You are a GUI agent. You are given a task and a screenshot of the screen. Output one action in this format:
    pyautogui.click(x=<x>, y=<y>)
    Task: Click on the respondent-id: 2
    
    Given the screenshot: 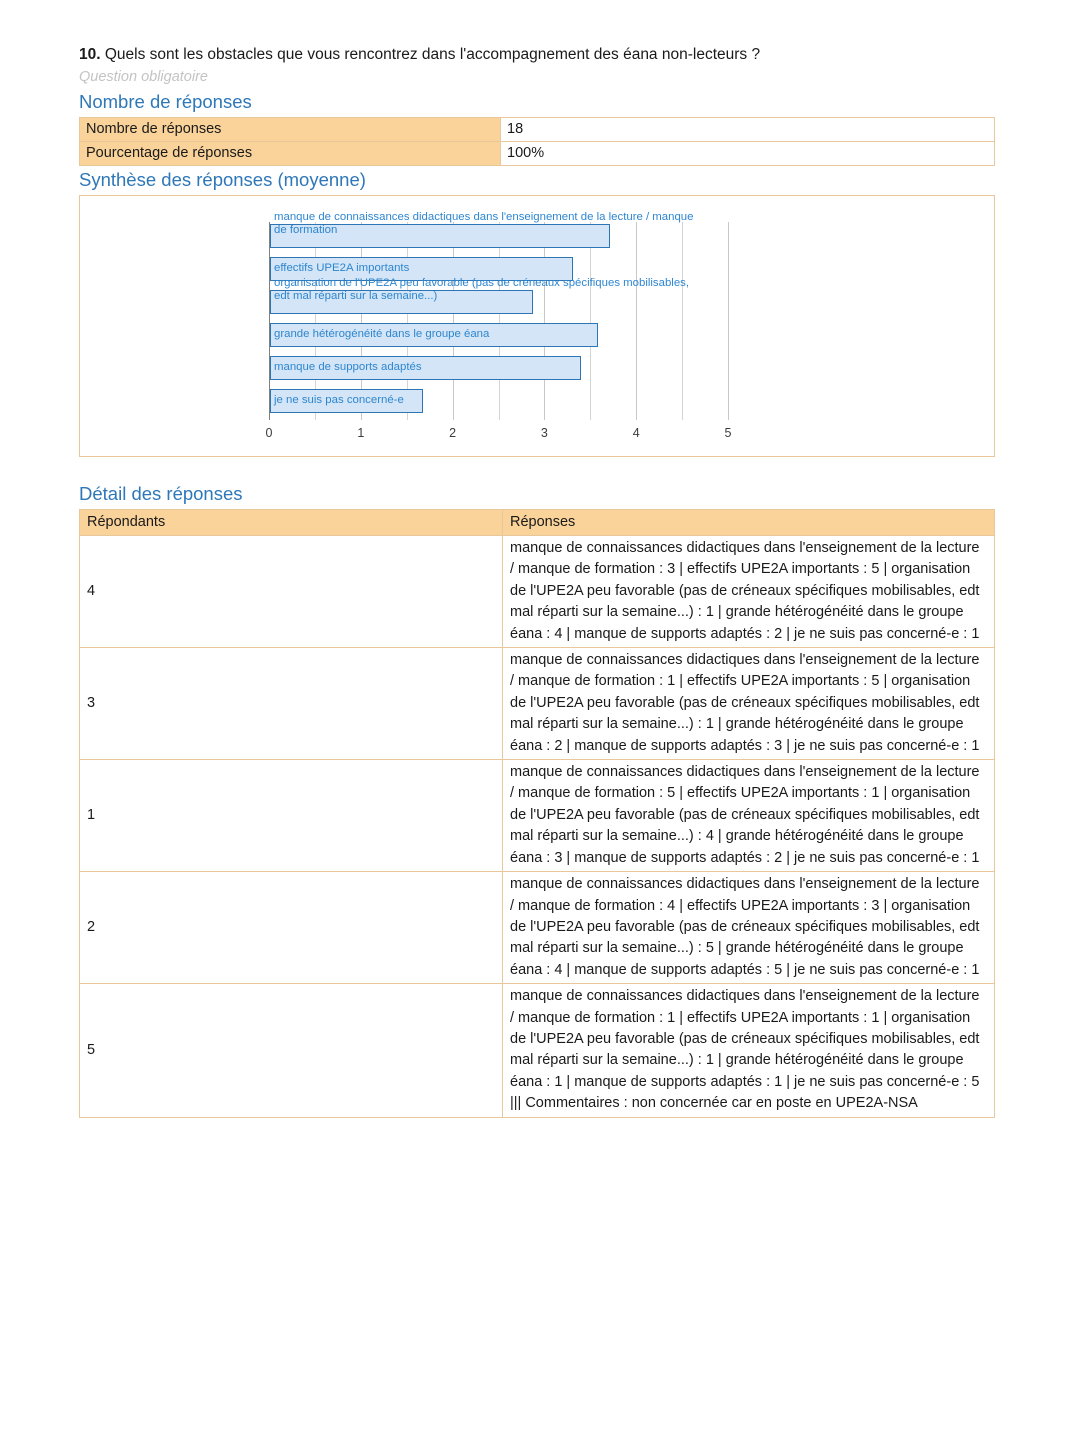 What is the action you would take?
    pyautogui.click(x=291, y=928)
    